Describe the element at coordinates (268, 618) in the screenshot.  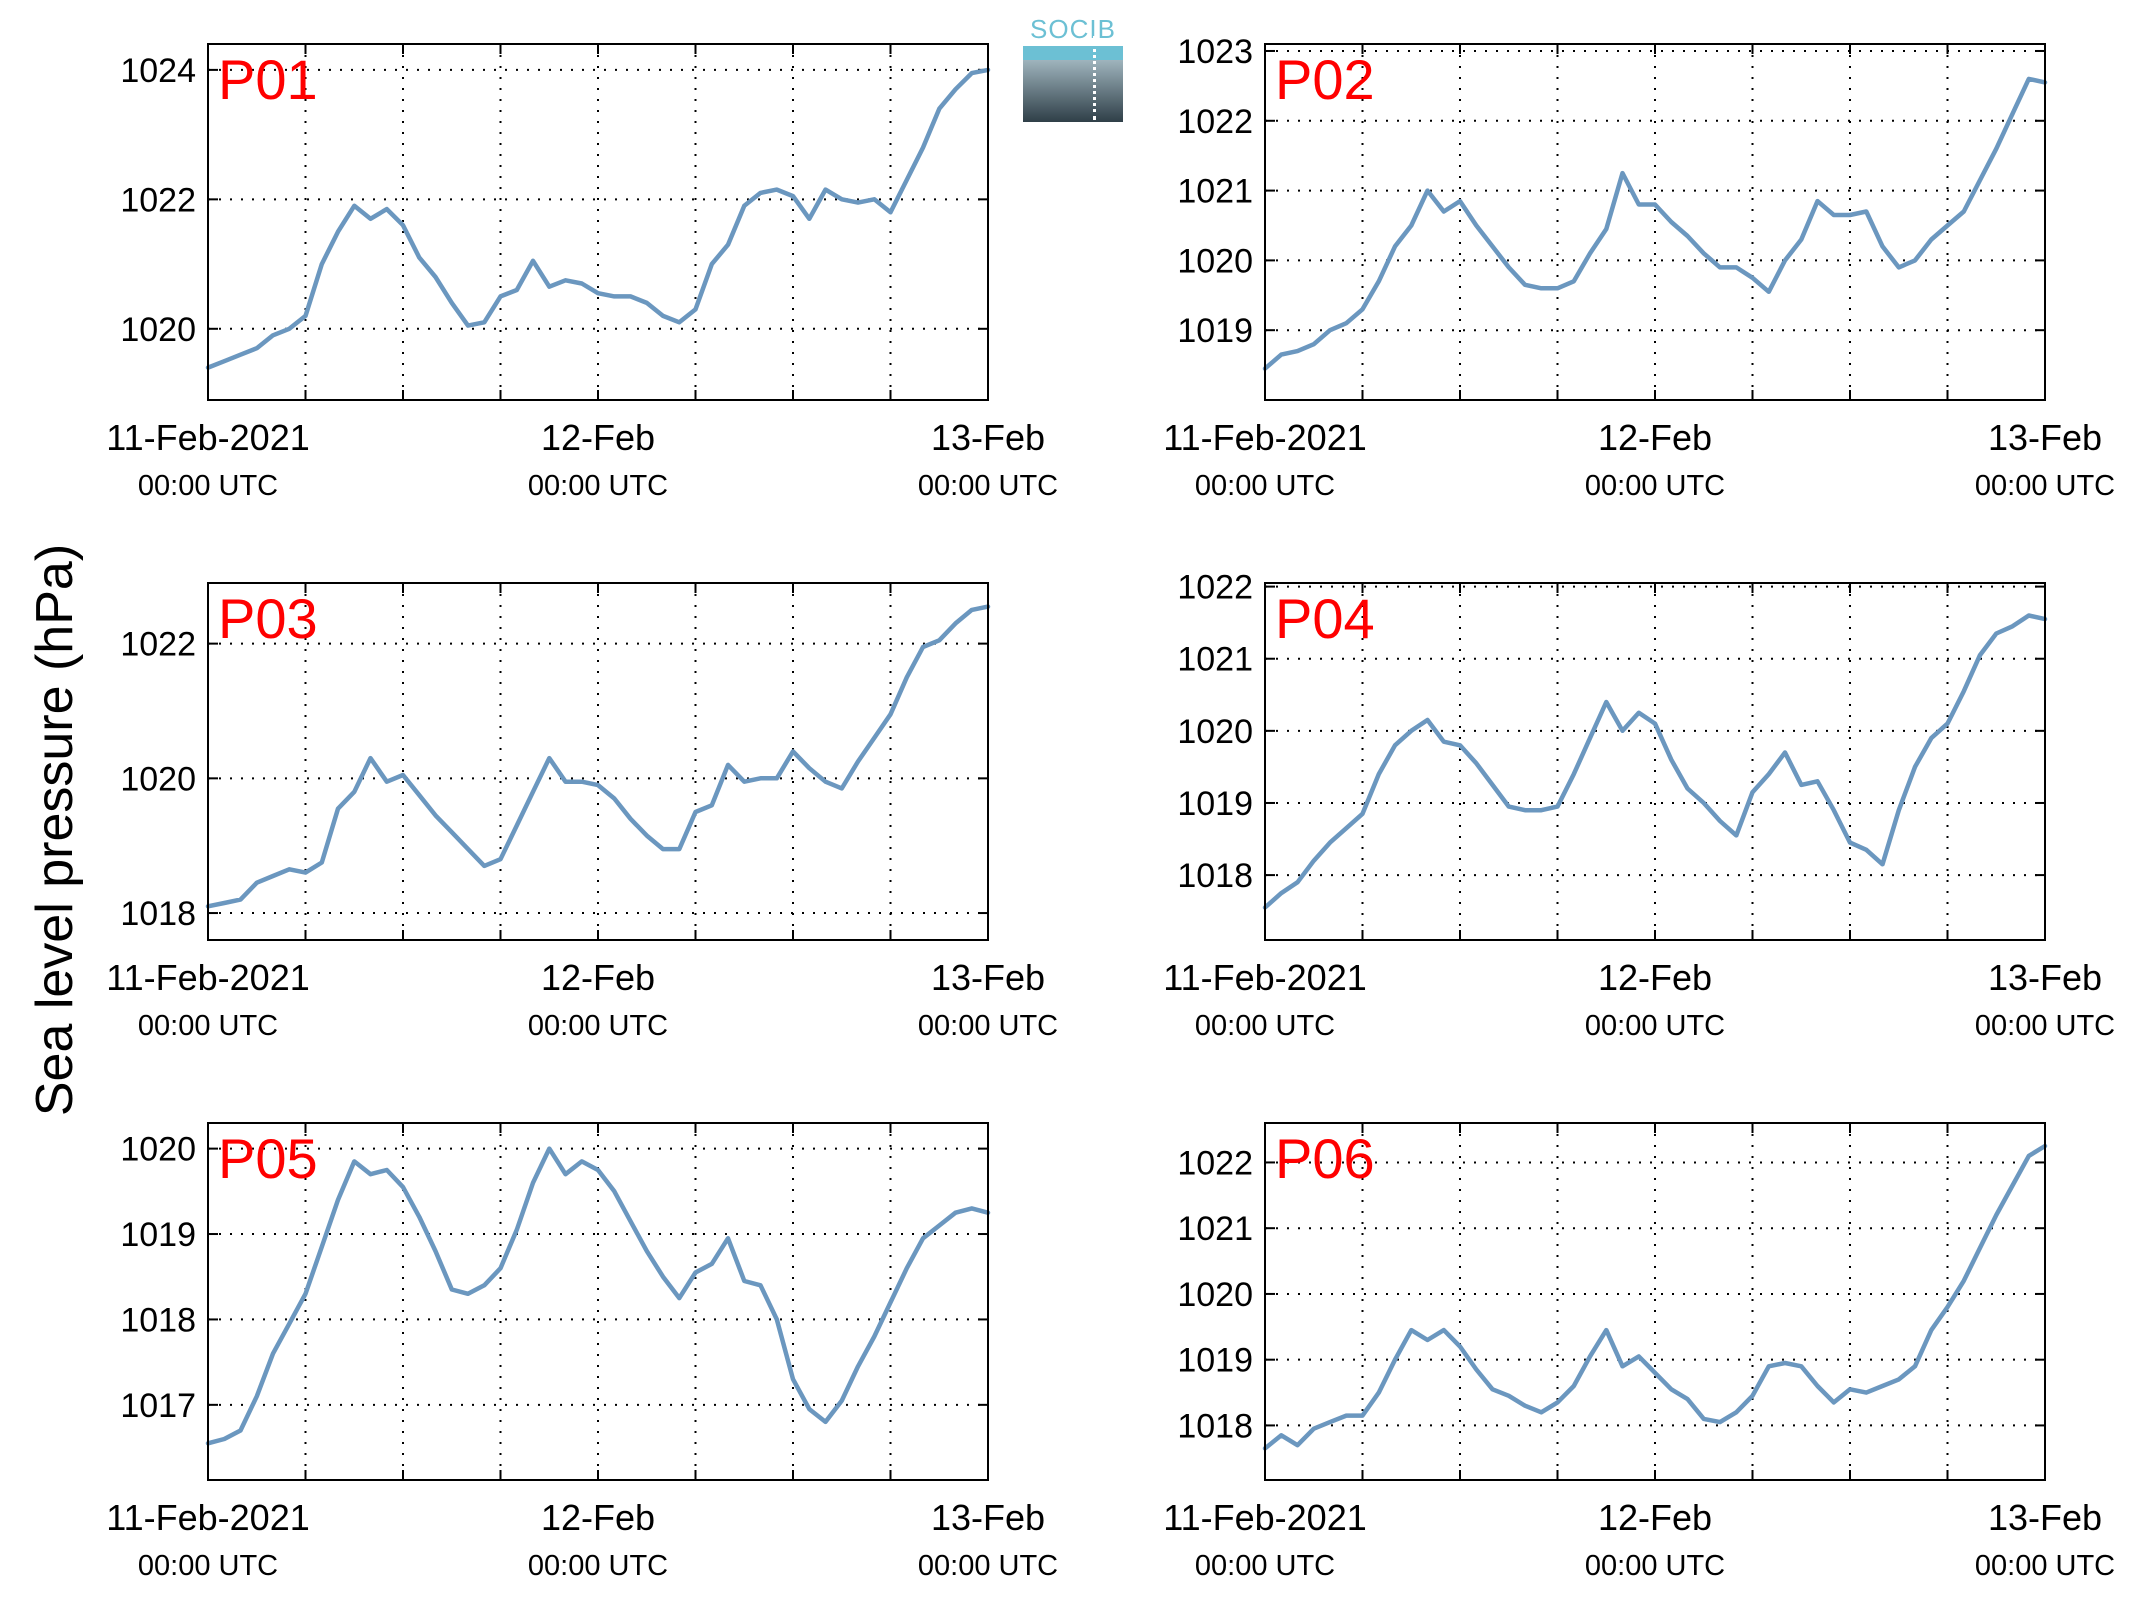
I see `panel-label: P03` at that location.